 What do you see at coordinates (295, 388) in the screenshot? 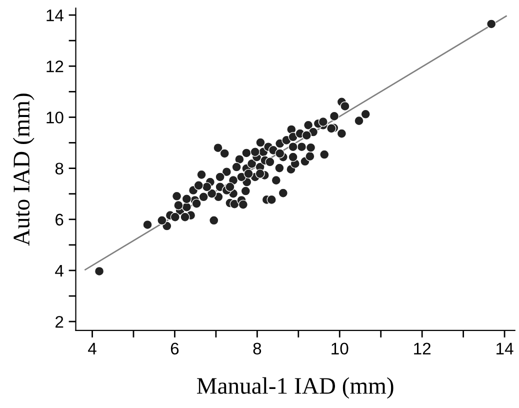
I see `x-axis-title: Manual-1 IAD (mm)` at bounding box center [295, 388].